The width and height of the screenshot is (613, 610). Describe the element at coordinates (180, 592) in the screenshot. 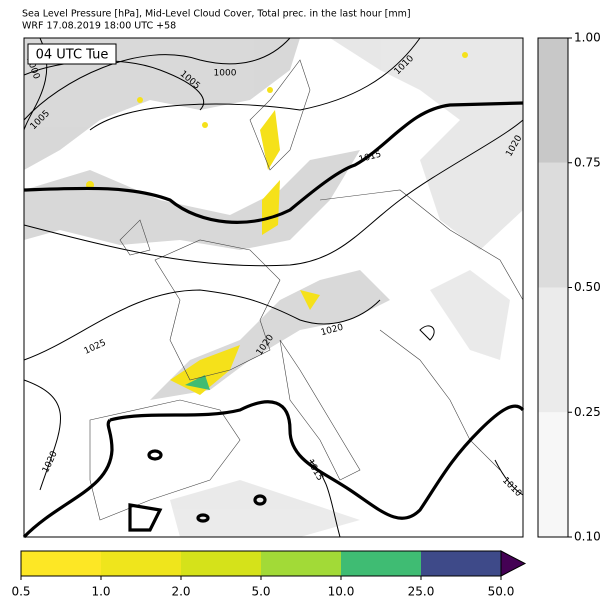

I see `colorbar-tick-label: 2.0` at that location.